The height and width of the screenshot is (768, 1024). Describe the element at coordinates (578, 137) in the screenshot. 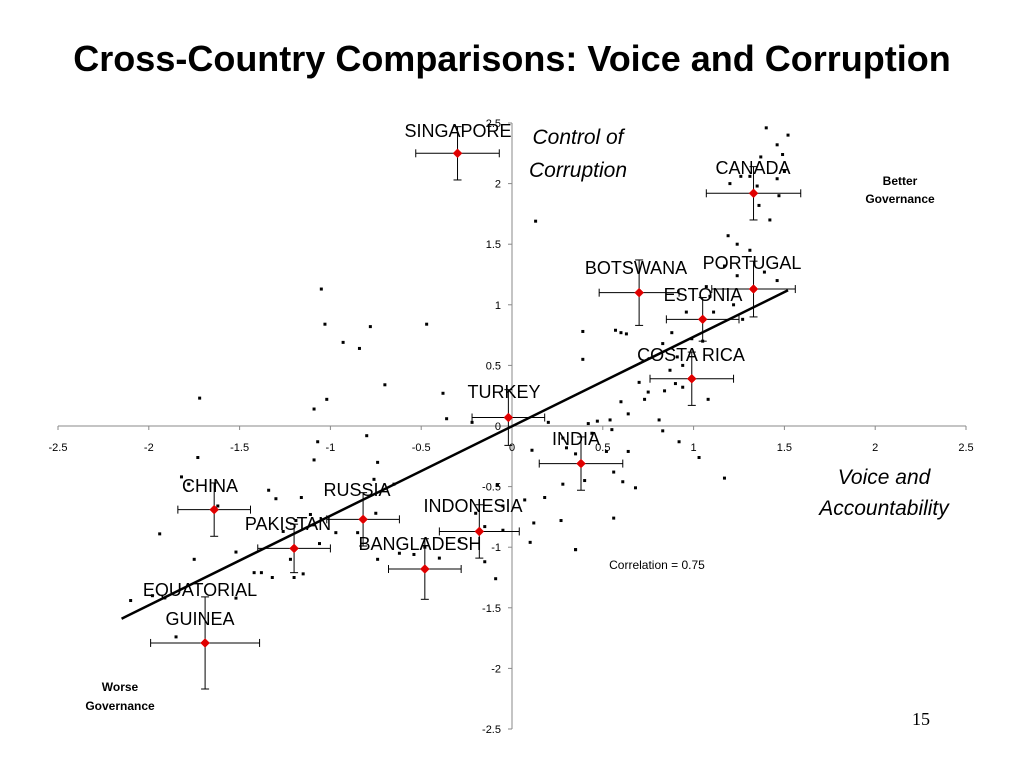

I see `y-axis-title: Control of` at that location.